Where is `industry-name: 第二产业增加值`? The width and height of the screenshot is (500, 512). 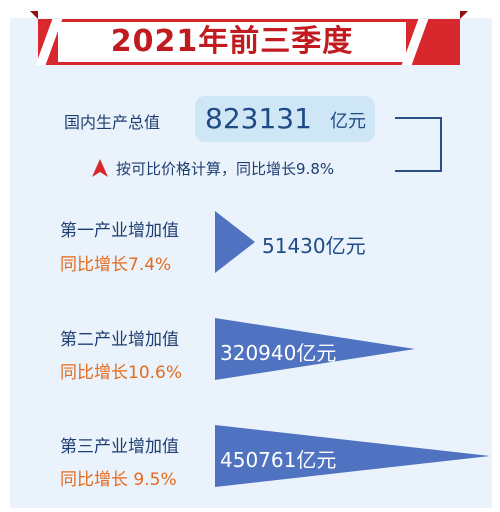 industry-name: 第二产业增加值 is located at coordinates (119, 340).